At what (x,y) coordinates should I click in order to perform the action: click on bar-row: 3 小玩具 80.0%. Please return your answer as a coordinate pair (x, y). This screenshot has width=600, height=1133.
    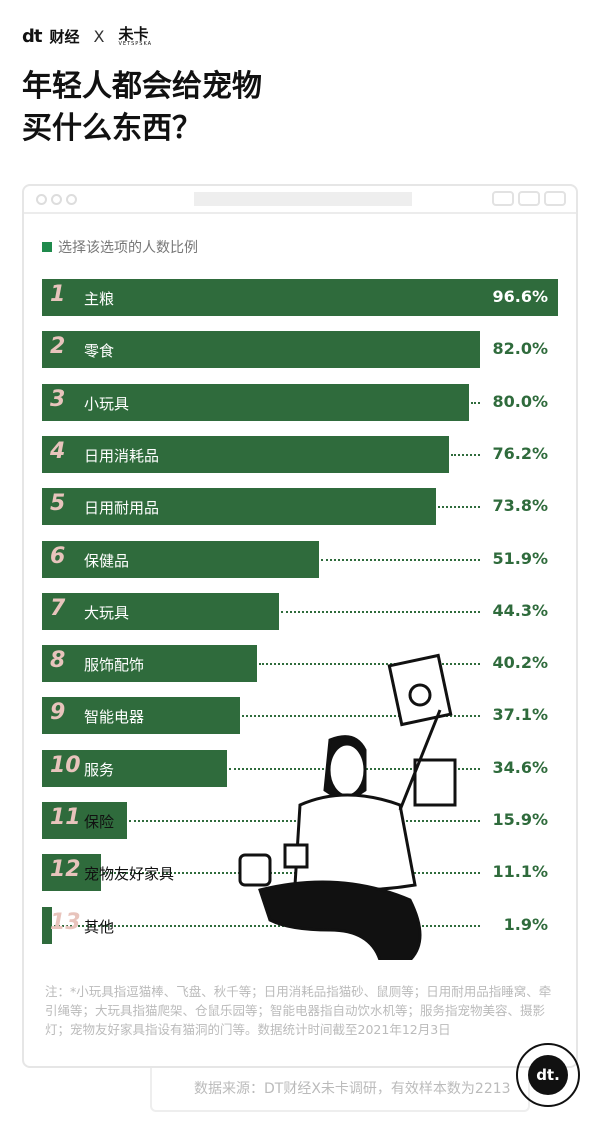
    Looking at the image, I should click on (300, 402).